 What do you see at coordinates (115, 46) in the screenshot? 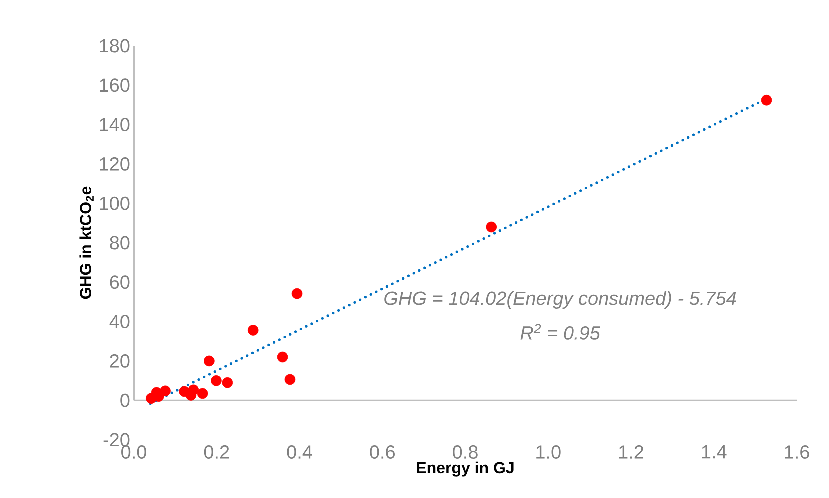
I see `y-tick-label: 180` at bounding box center [115, 46].